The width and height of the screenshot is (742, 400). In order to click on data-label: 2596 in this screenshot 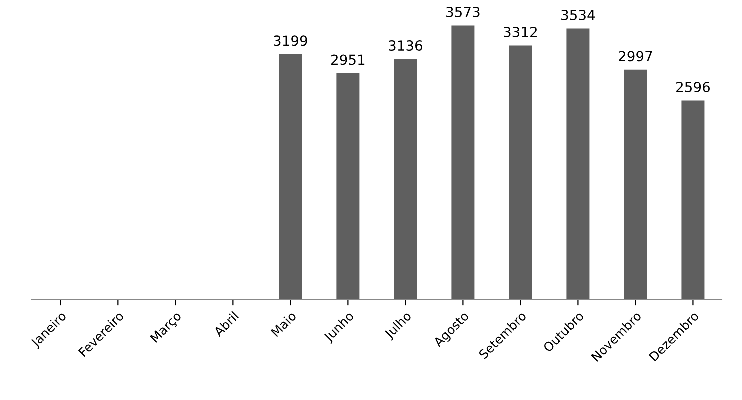, I will do `click(693, 87)`.